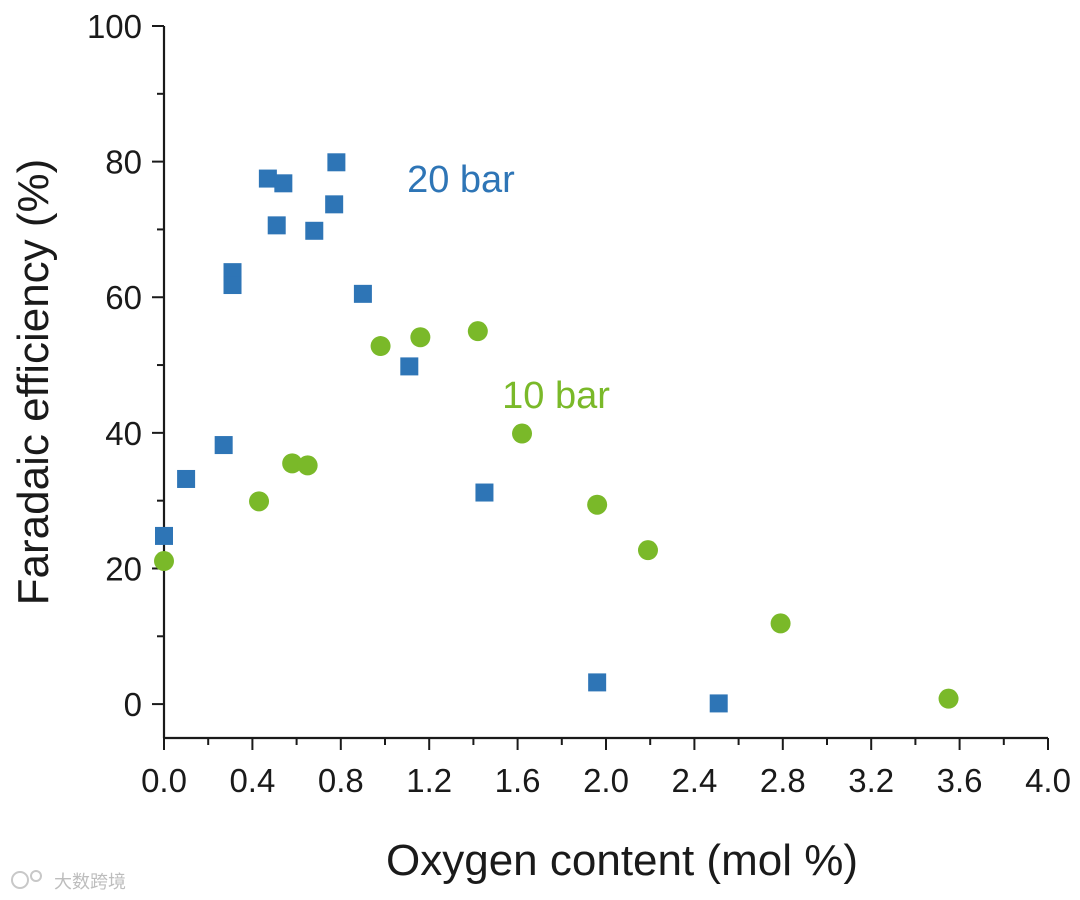 This screenshot has width=1080, height=900. I want to click on x-tick-label: 2.8, so click(783, 780).